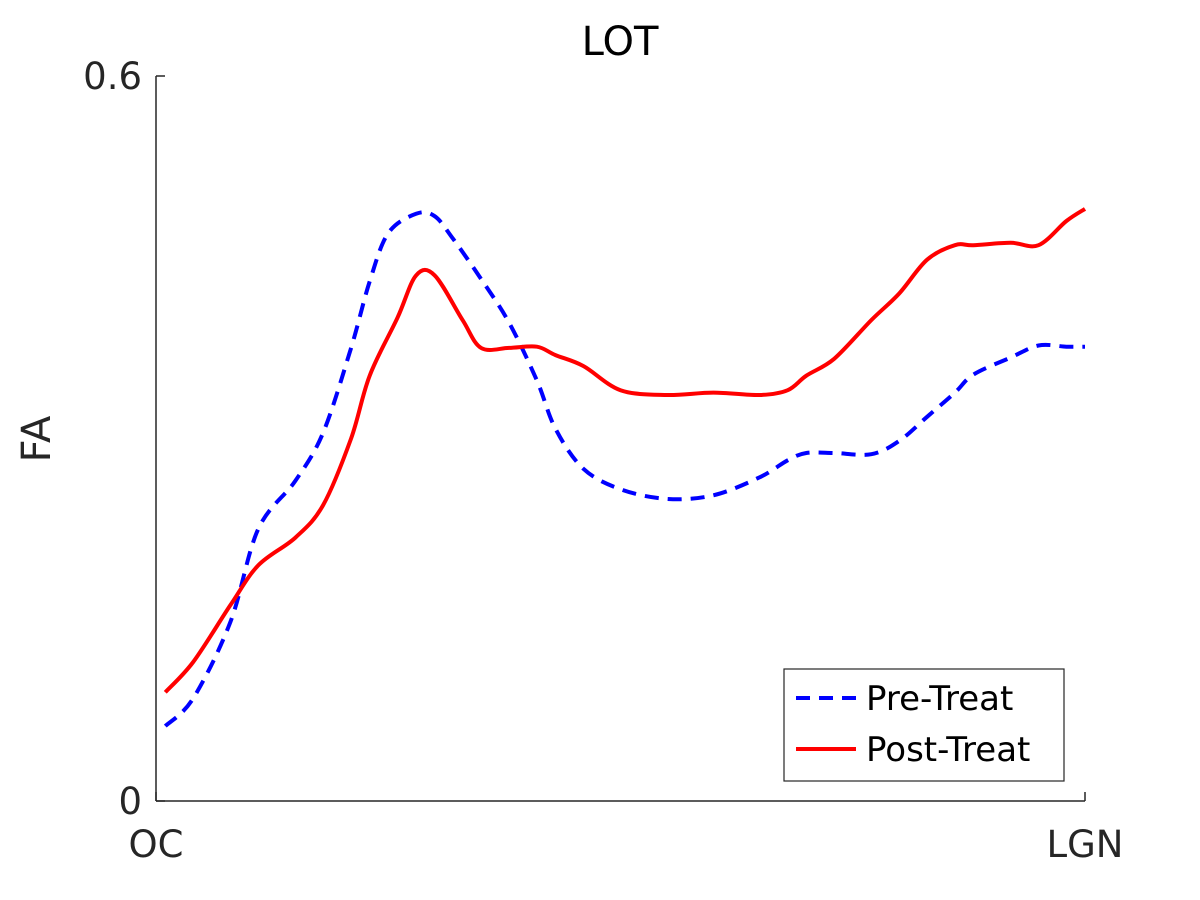 The width and height of the screenshot is (1200, 900). What do you see at coordinates (939, 699) in the screenshot?
I see `legend-label-pre-treat: Pre-Treat` at bounding box center [939, 699].